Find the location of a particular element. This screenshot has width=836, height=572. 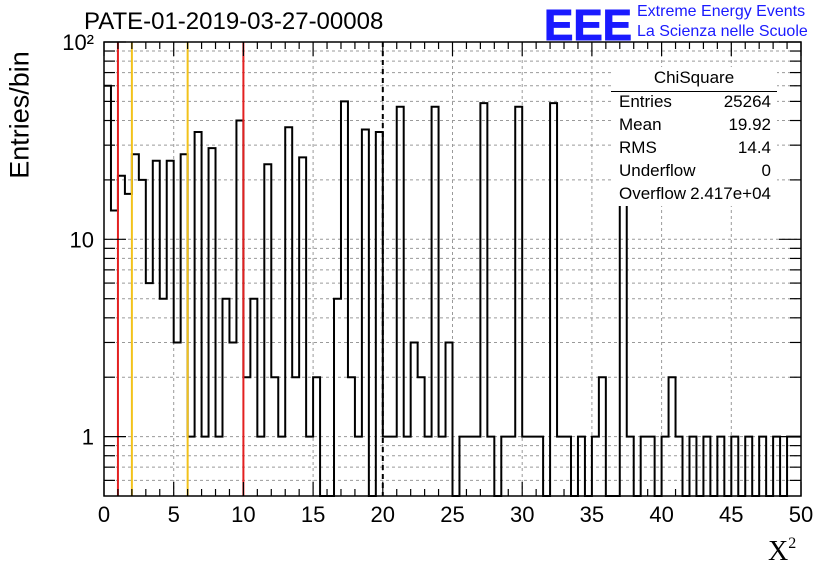

x-tick-label: 15 is located at coordinates (313, 514).